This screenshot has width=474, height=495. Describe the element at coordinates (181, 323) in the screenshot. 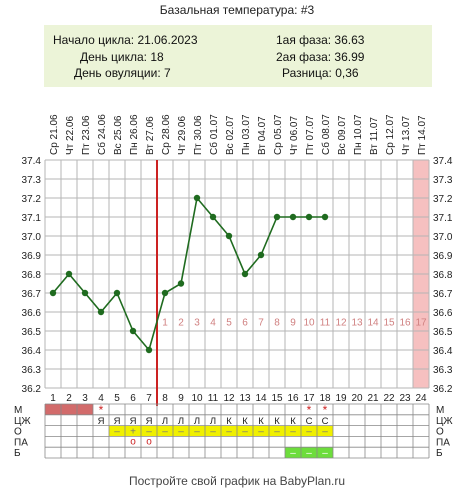

I see `phase-day-number: 2` at that location.